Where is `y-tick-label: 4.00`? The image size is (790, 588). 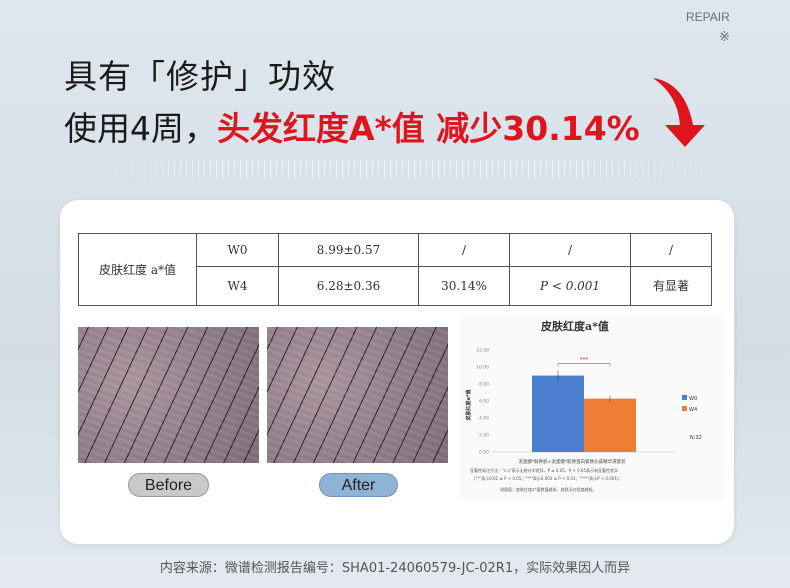
y-tick-label: 4.00 is located at coordinates (484, 419).